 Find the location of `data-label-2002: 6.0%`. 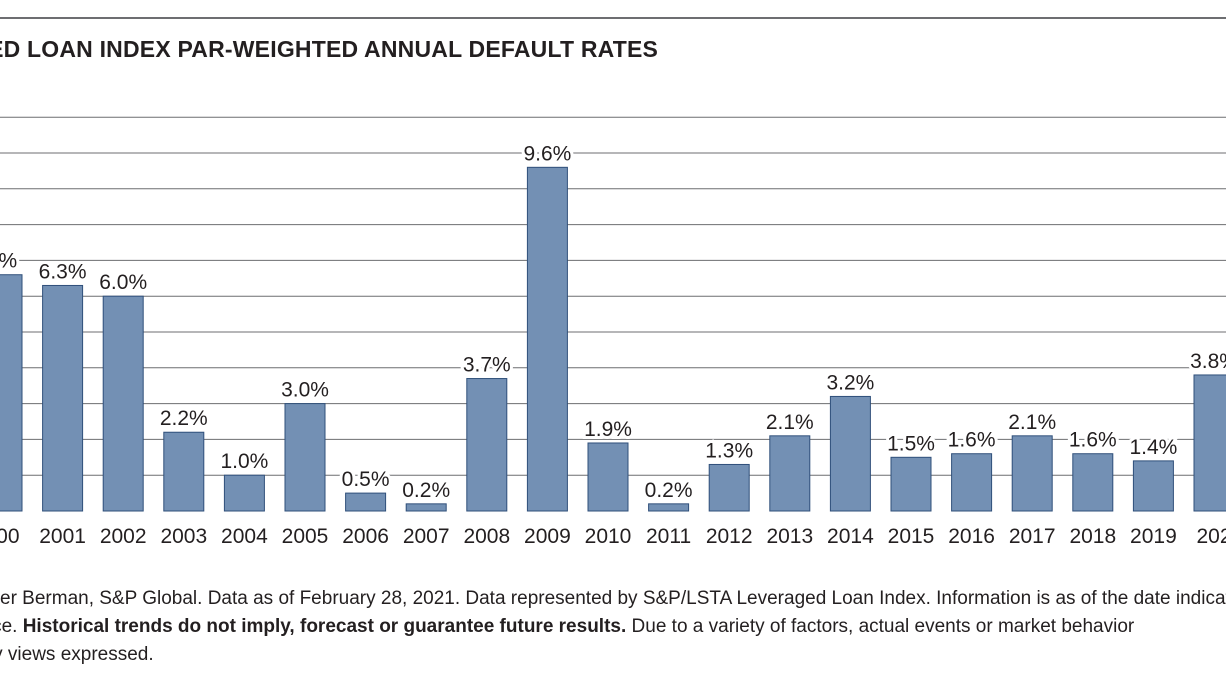

data-label-2002: 6.0% is located at coordinates (123, 282).